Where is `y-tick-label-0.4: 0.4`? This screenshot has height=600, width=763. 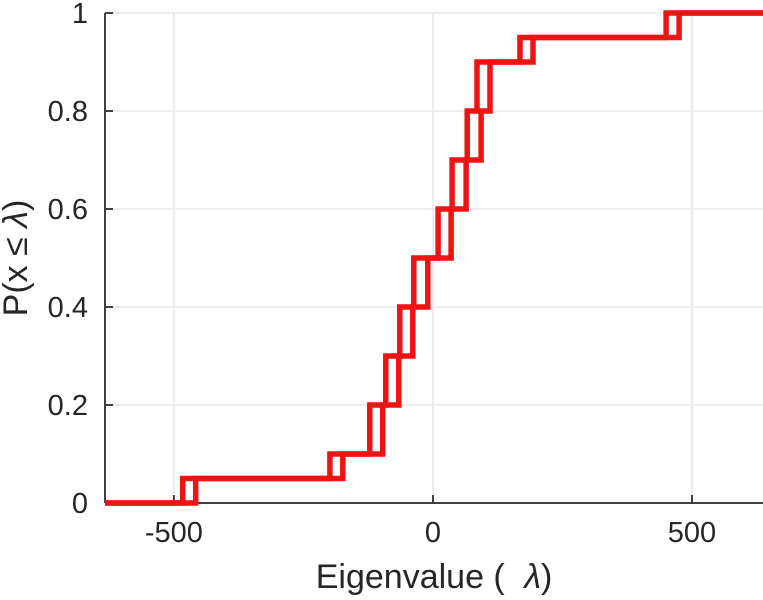
y-tick-label-0.4: 0.4 is located at coordinates (68, 308).